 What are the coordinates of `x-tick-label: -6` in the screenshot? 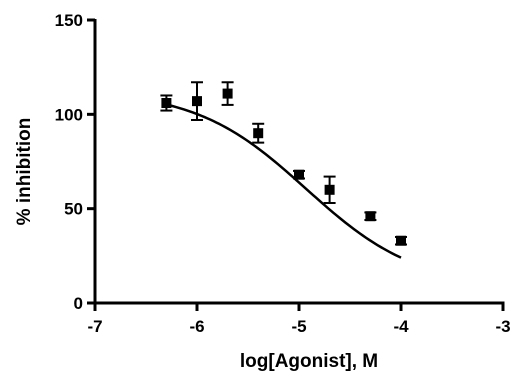 It's located at (196, 326).